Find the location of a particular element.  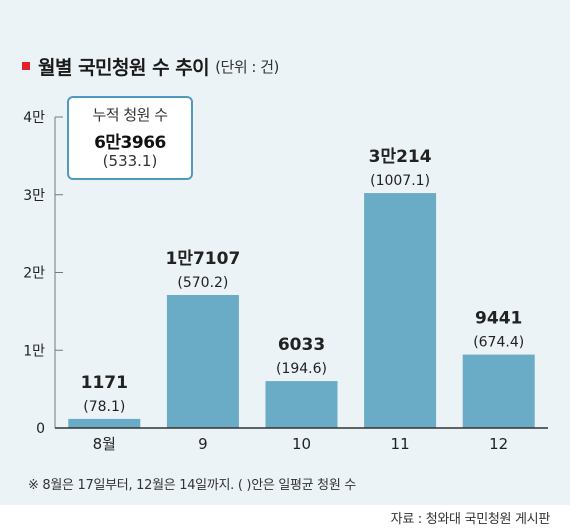

bar-average-label: (78.1) is located at coordinates (104, 407).